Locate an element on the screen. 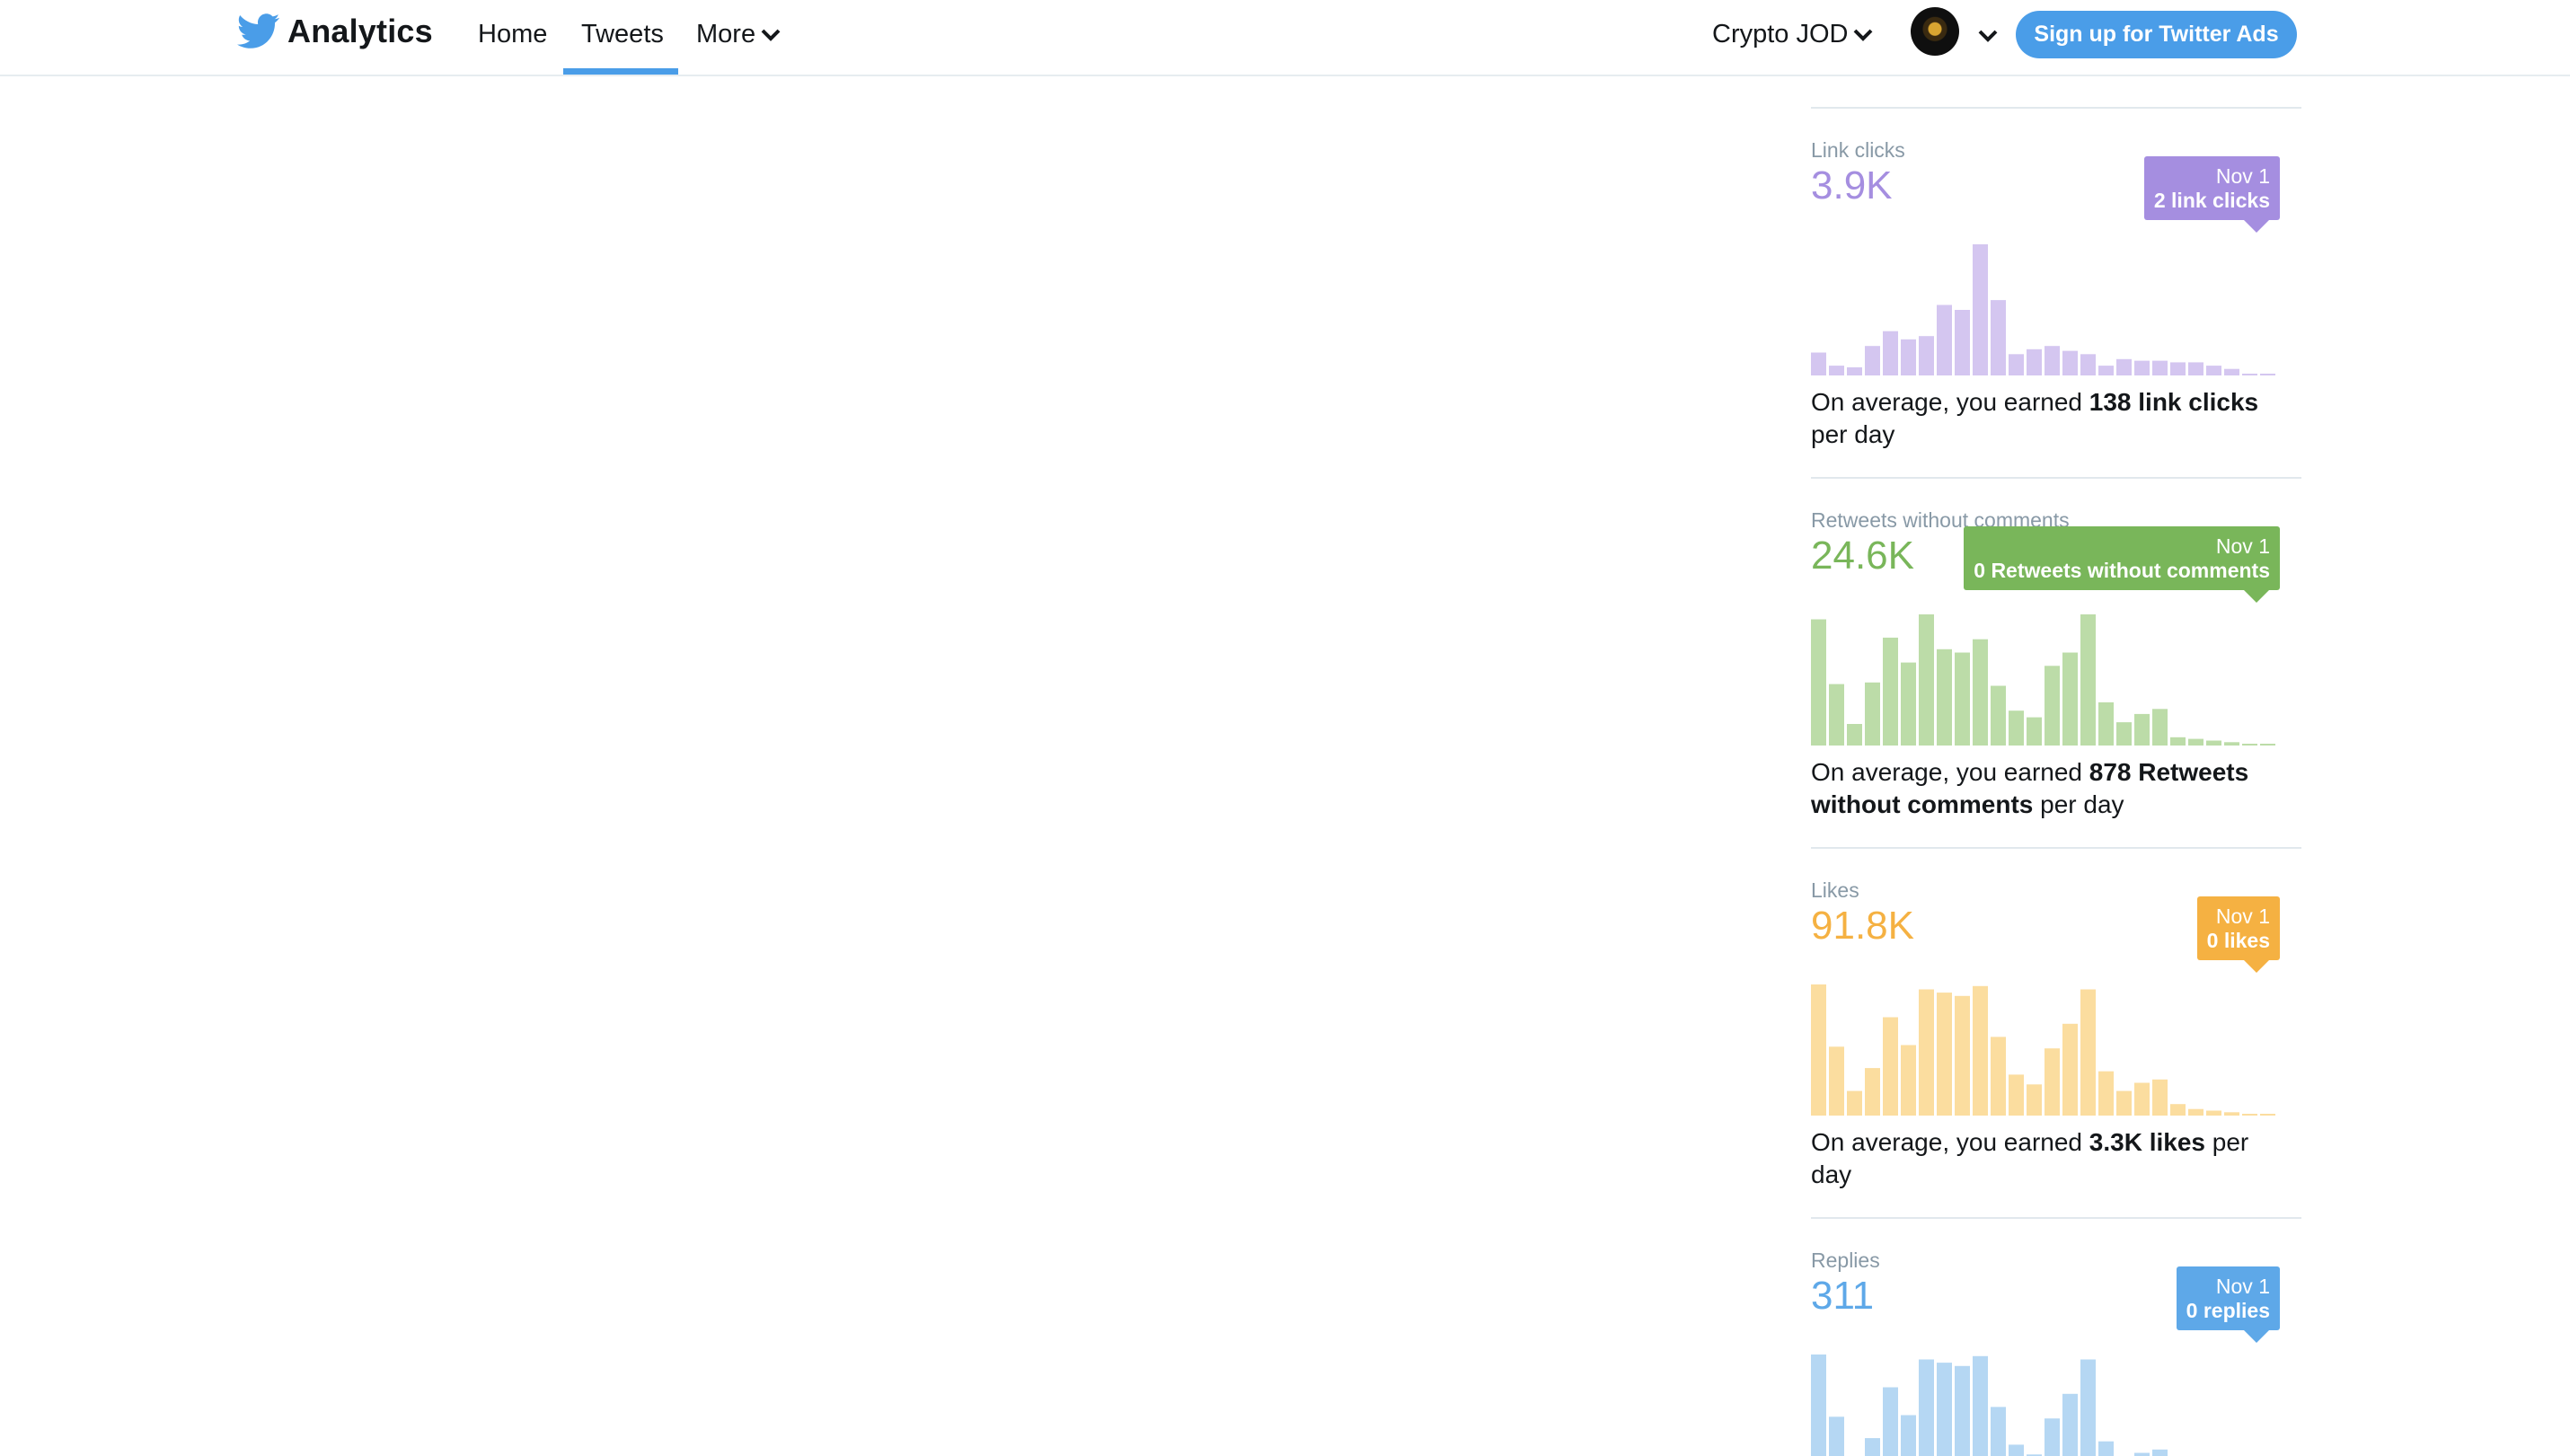 This screenshot has width=2570, height=1456. account-switcher: Crypto JOD is located at coordinates (1792, 34).